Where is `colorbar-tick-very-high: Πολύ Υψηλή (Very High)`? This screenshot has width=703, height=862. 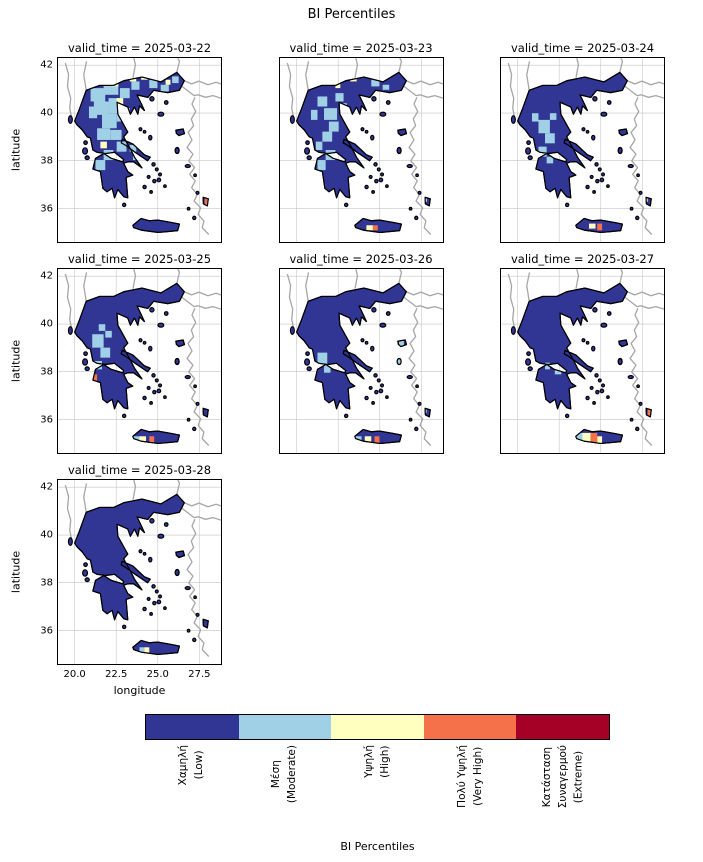
colorbar-tick-very-high: Πολύ Υψηλή (Very High) is located at coordinates (470, 791).